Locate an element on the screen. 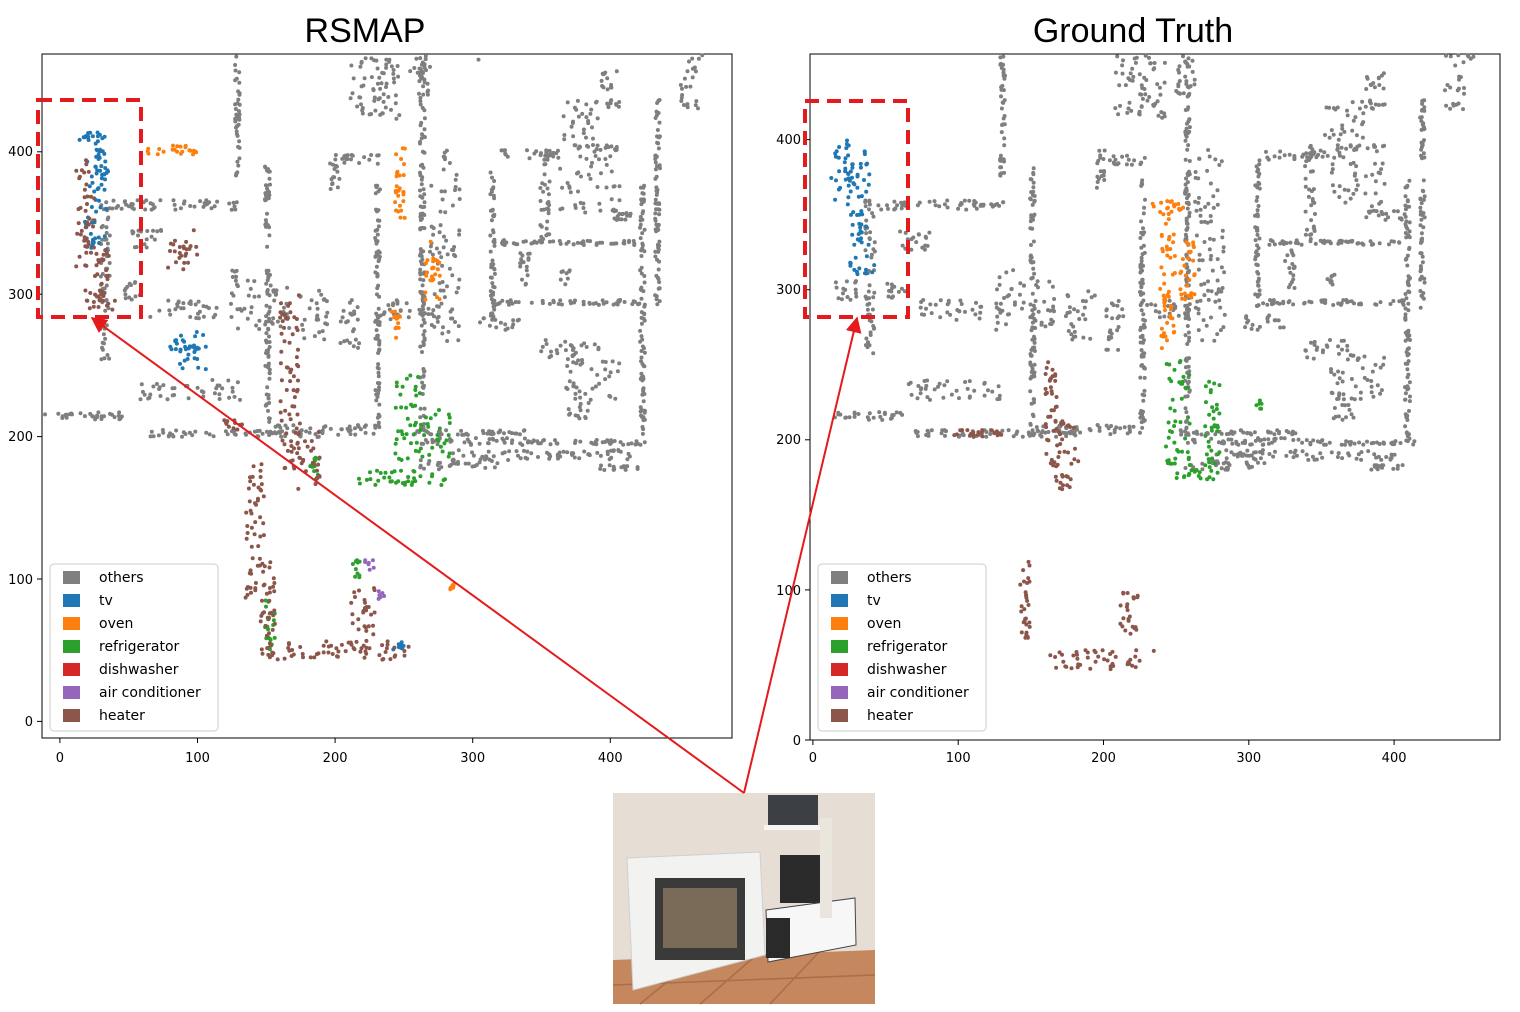  legend-swatch-heater is located at coordinates (71, 715).